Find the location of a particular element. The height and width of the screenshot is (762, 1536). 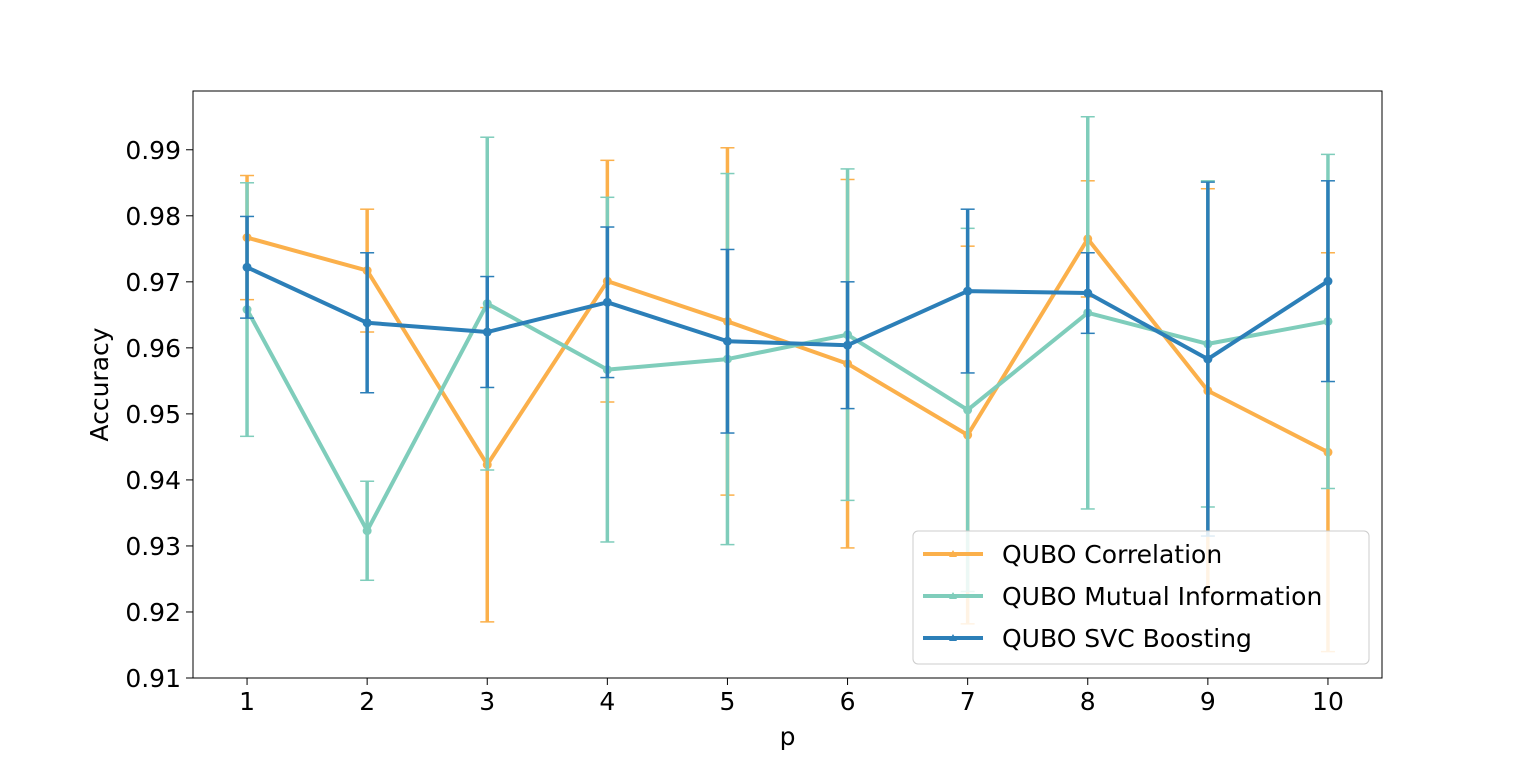

legend-item: QUBO Mutual Information is located at coordinates (1122, 596).